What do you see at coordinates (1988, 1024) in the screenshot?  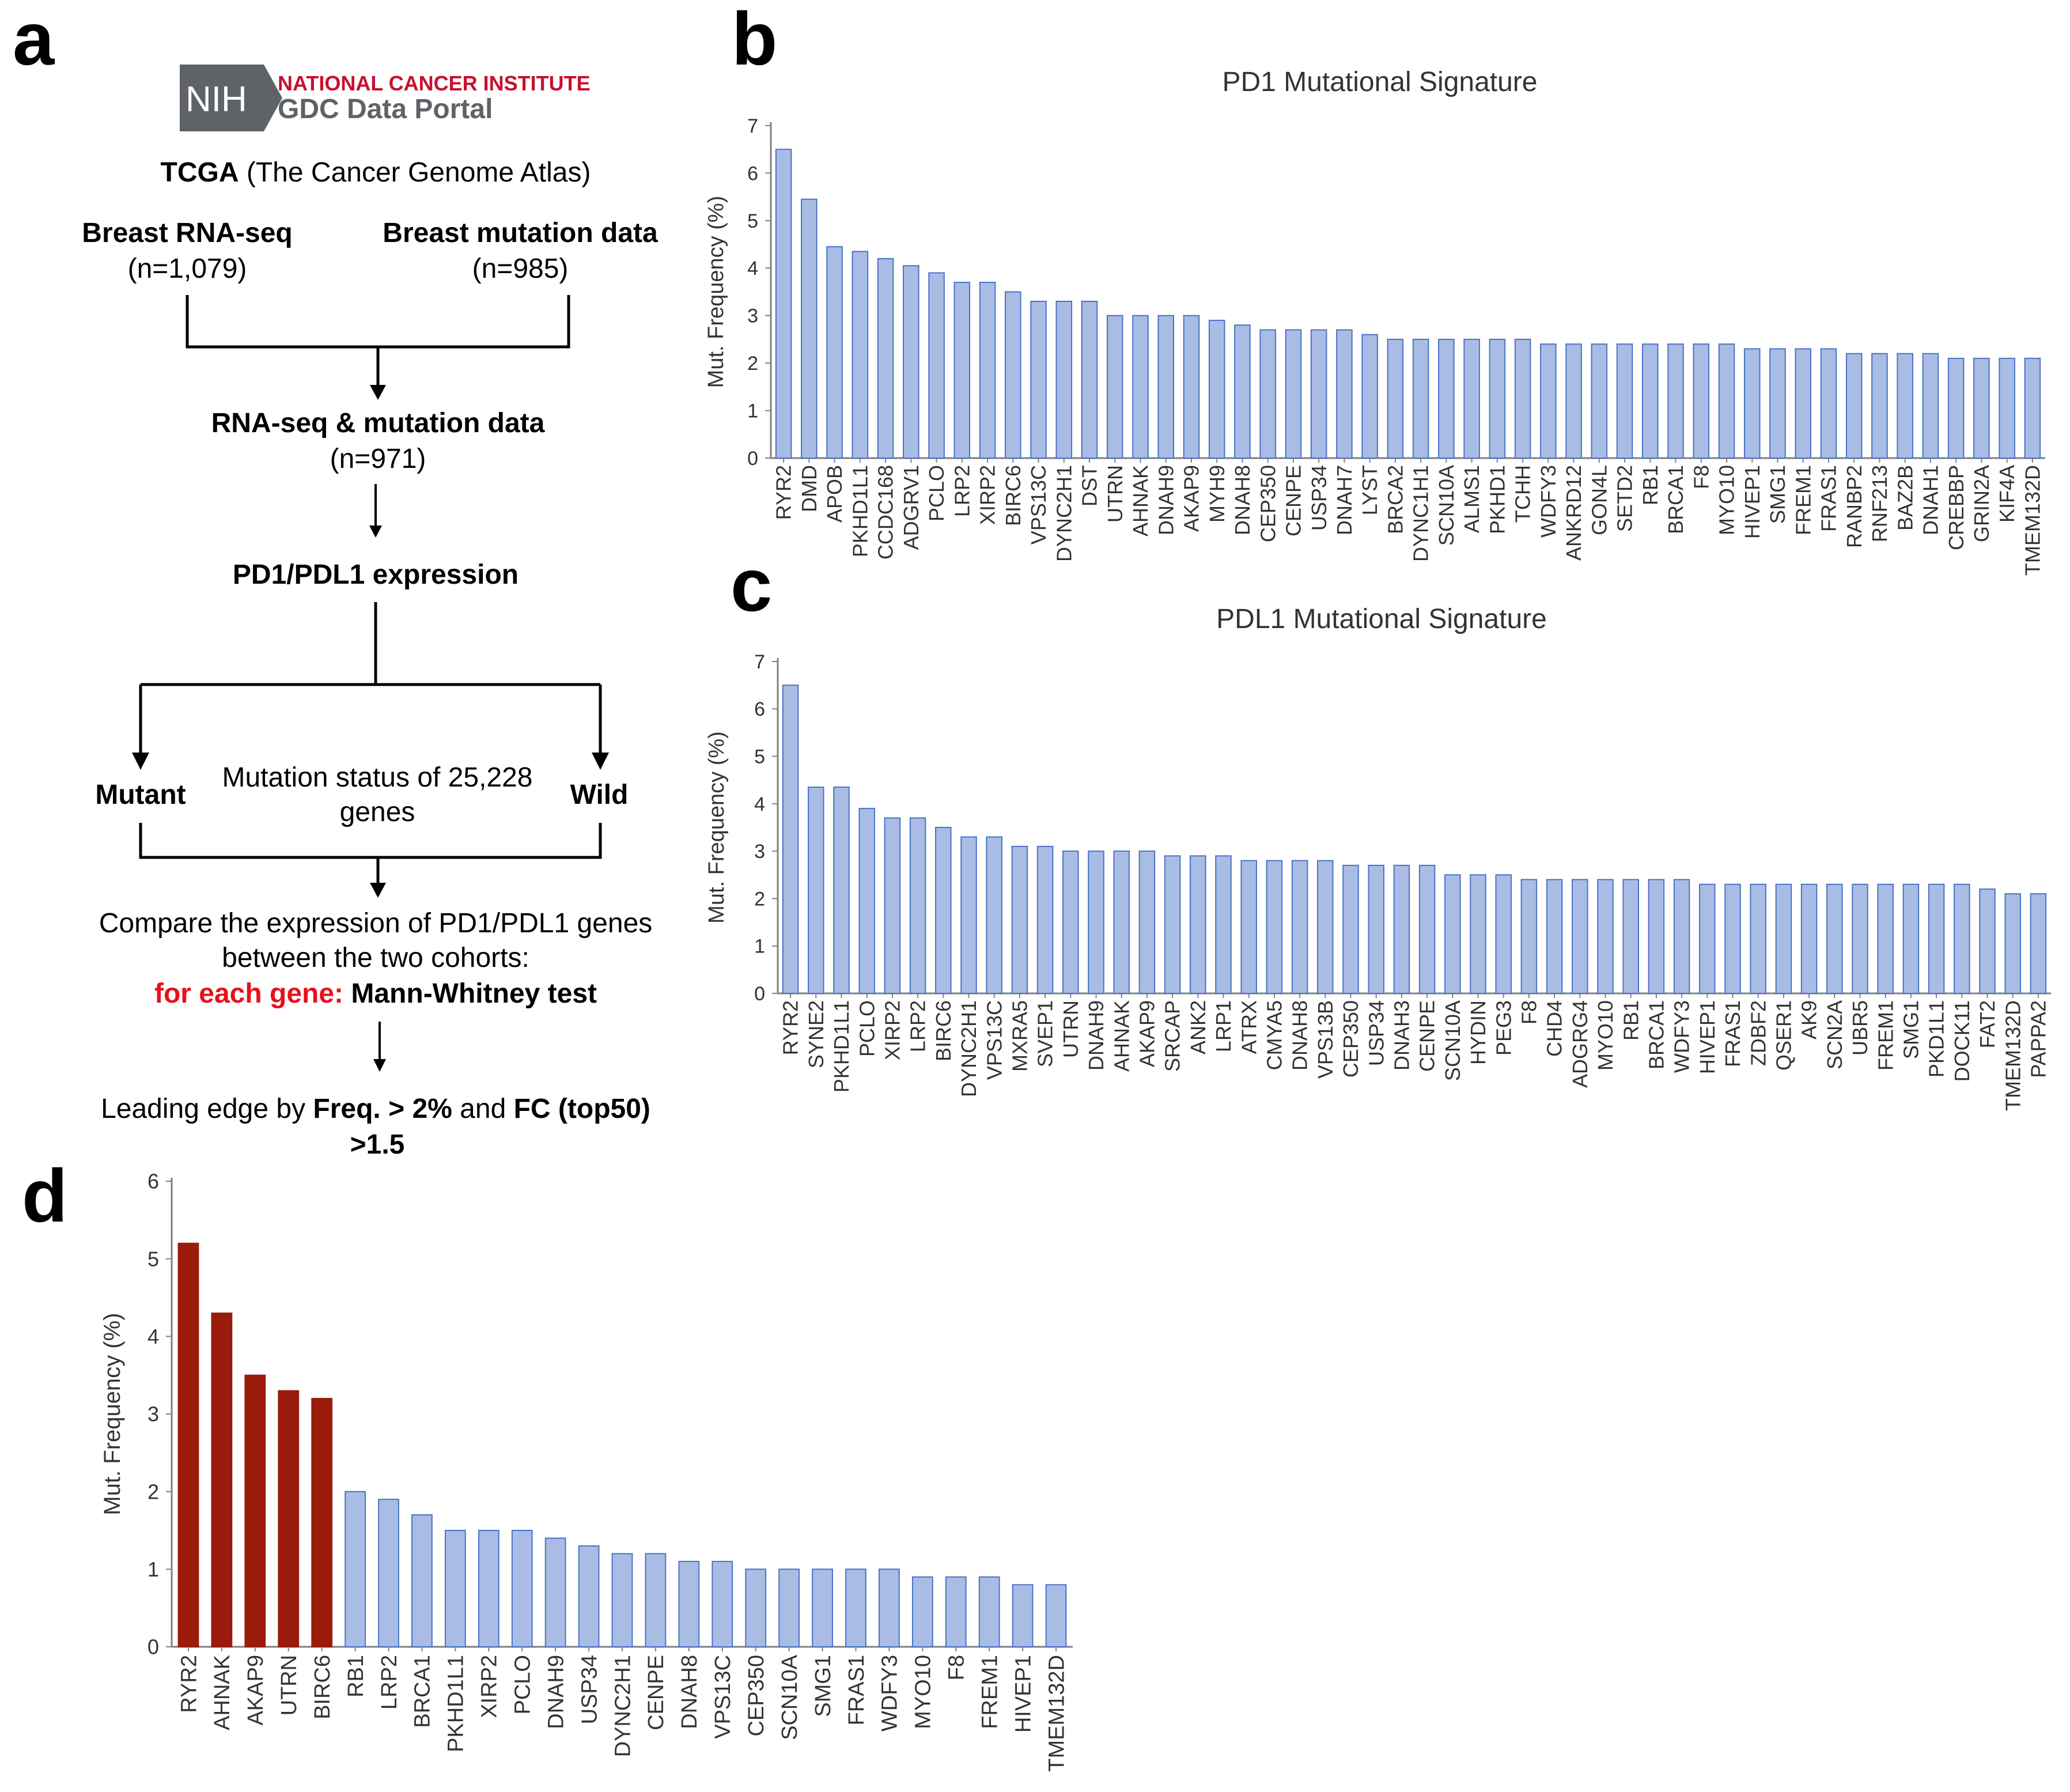 I see `x-tick-label: FAT2` at bounding box center [1988, 1024].